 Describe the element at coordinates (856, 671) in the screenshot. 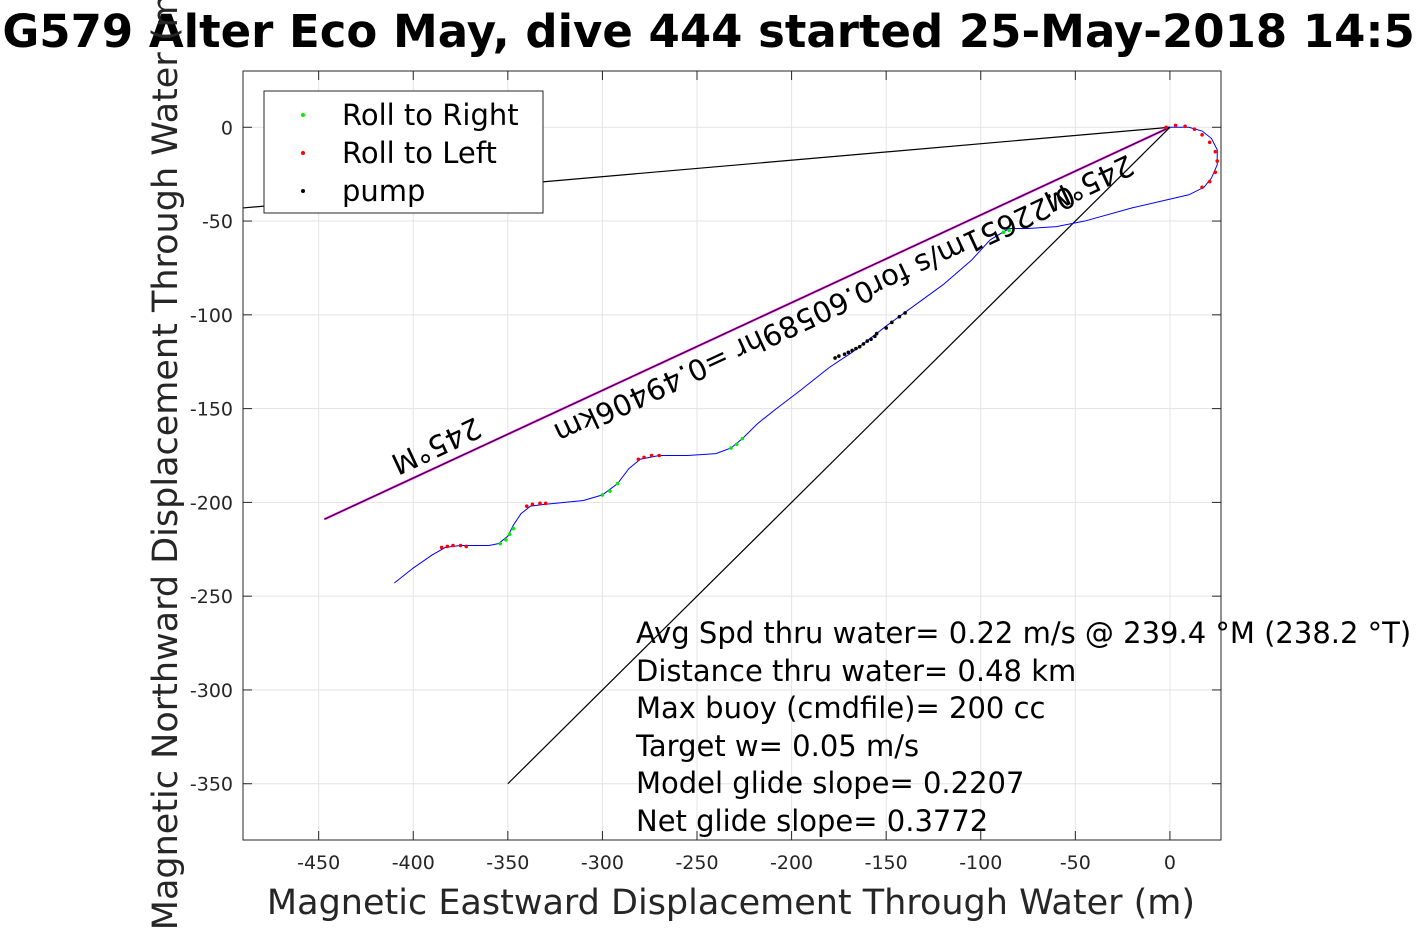

I see `stat-distance: Distance thru water= 0.48 km` at that location.